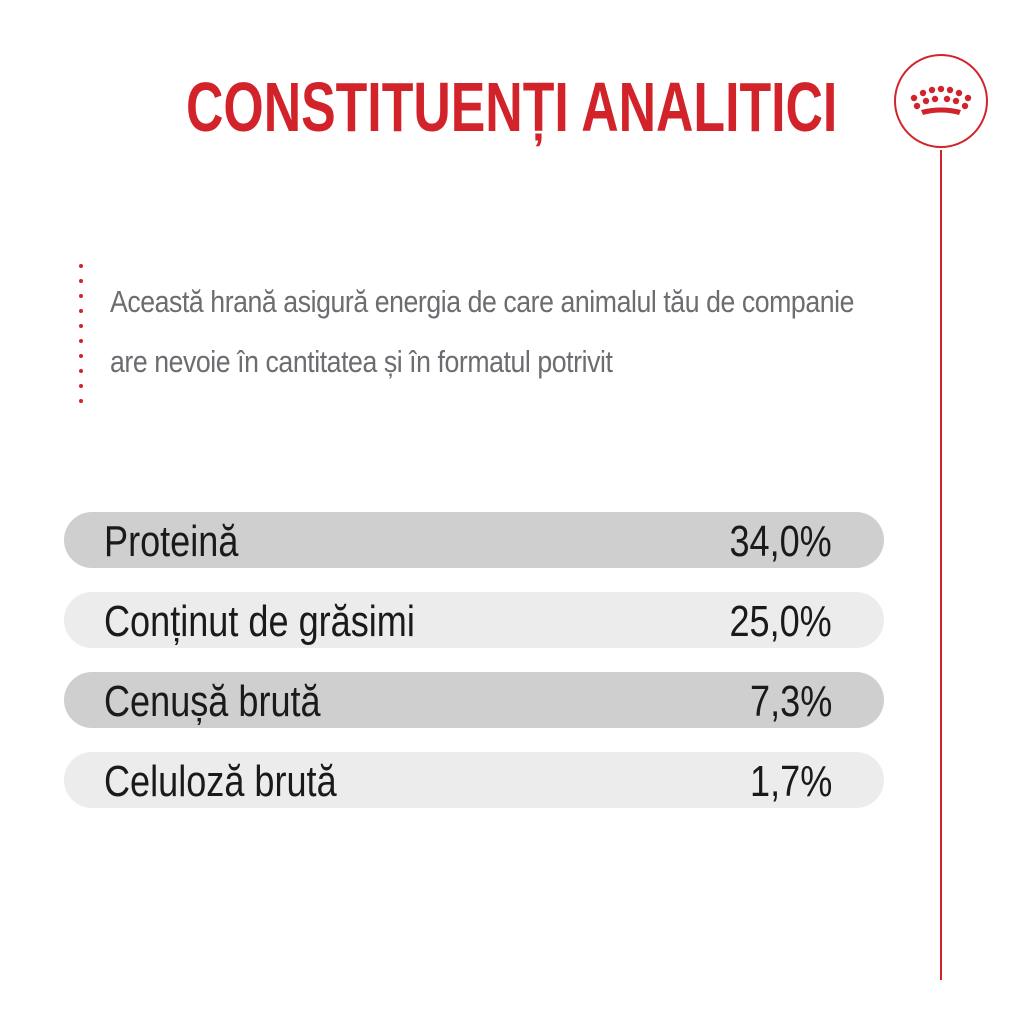 The width and height of the screenshot is (1024, 1024). Describe the element at coordinates (780, 541) in the screenshot. I see `constituent-value: 34,0%` at that location.